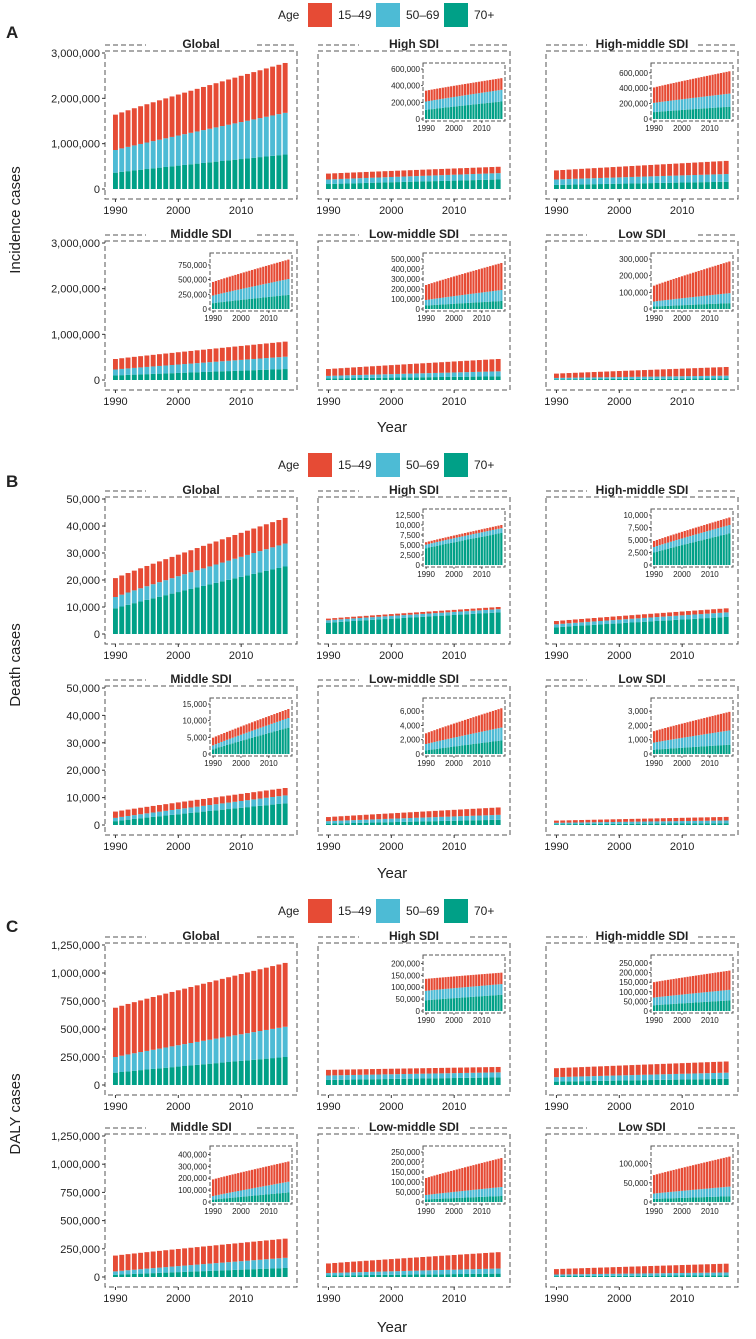 This screenshot has height=1339, width=756. Describe the element at coordinates (495, 990) in the screenshot. I see `inset-bar-50-69-2015` at that location.